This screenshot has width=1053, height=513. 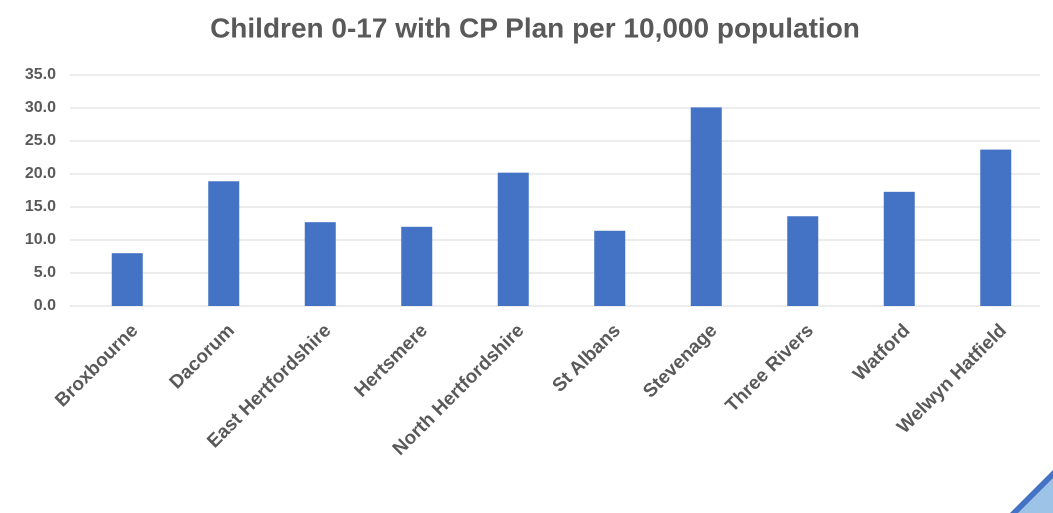 What do you see at coordinates (587, 358) in the screenshot?
I see `x-tick-label: St Albans` at bounding box center [587, 358].